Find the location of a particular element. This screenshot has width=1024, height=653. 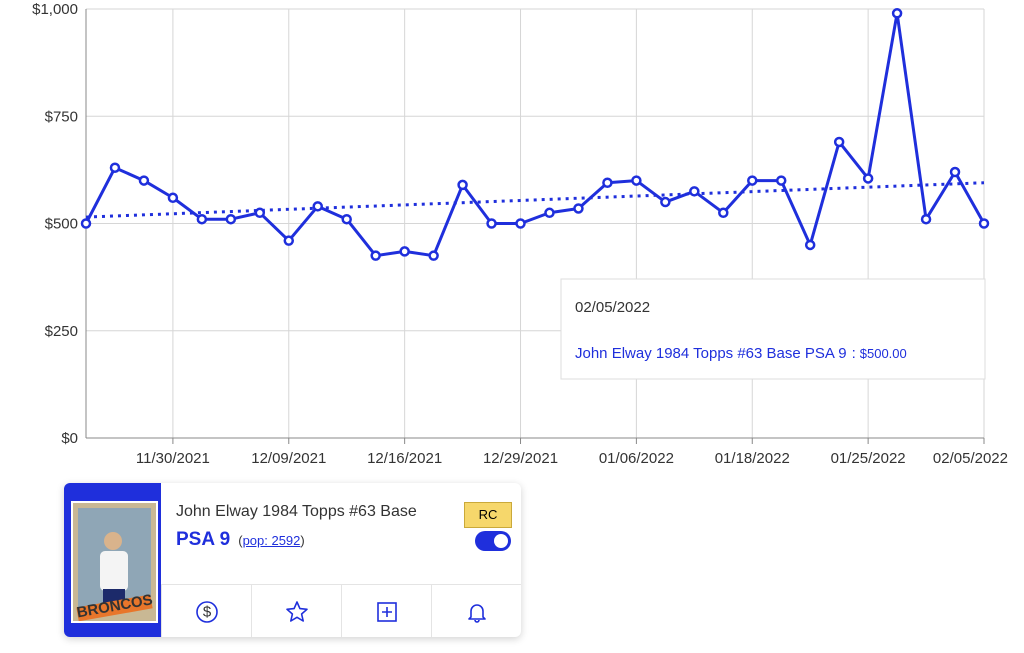

dollar-glyph: $ is located at coordinates (206, 611).